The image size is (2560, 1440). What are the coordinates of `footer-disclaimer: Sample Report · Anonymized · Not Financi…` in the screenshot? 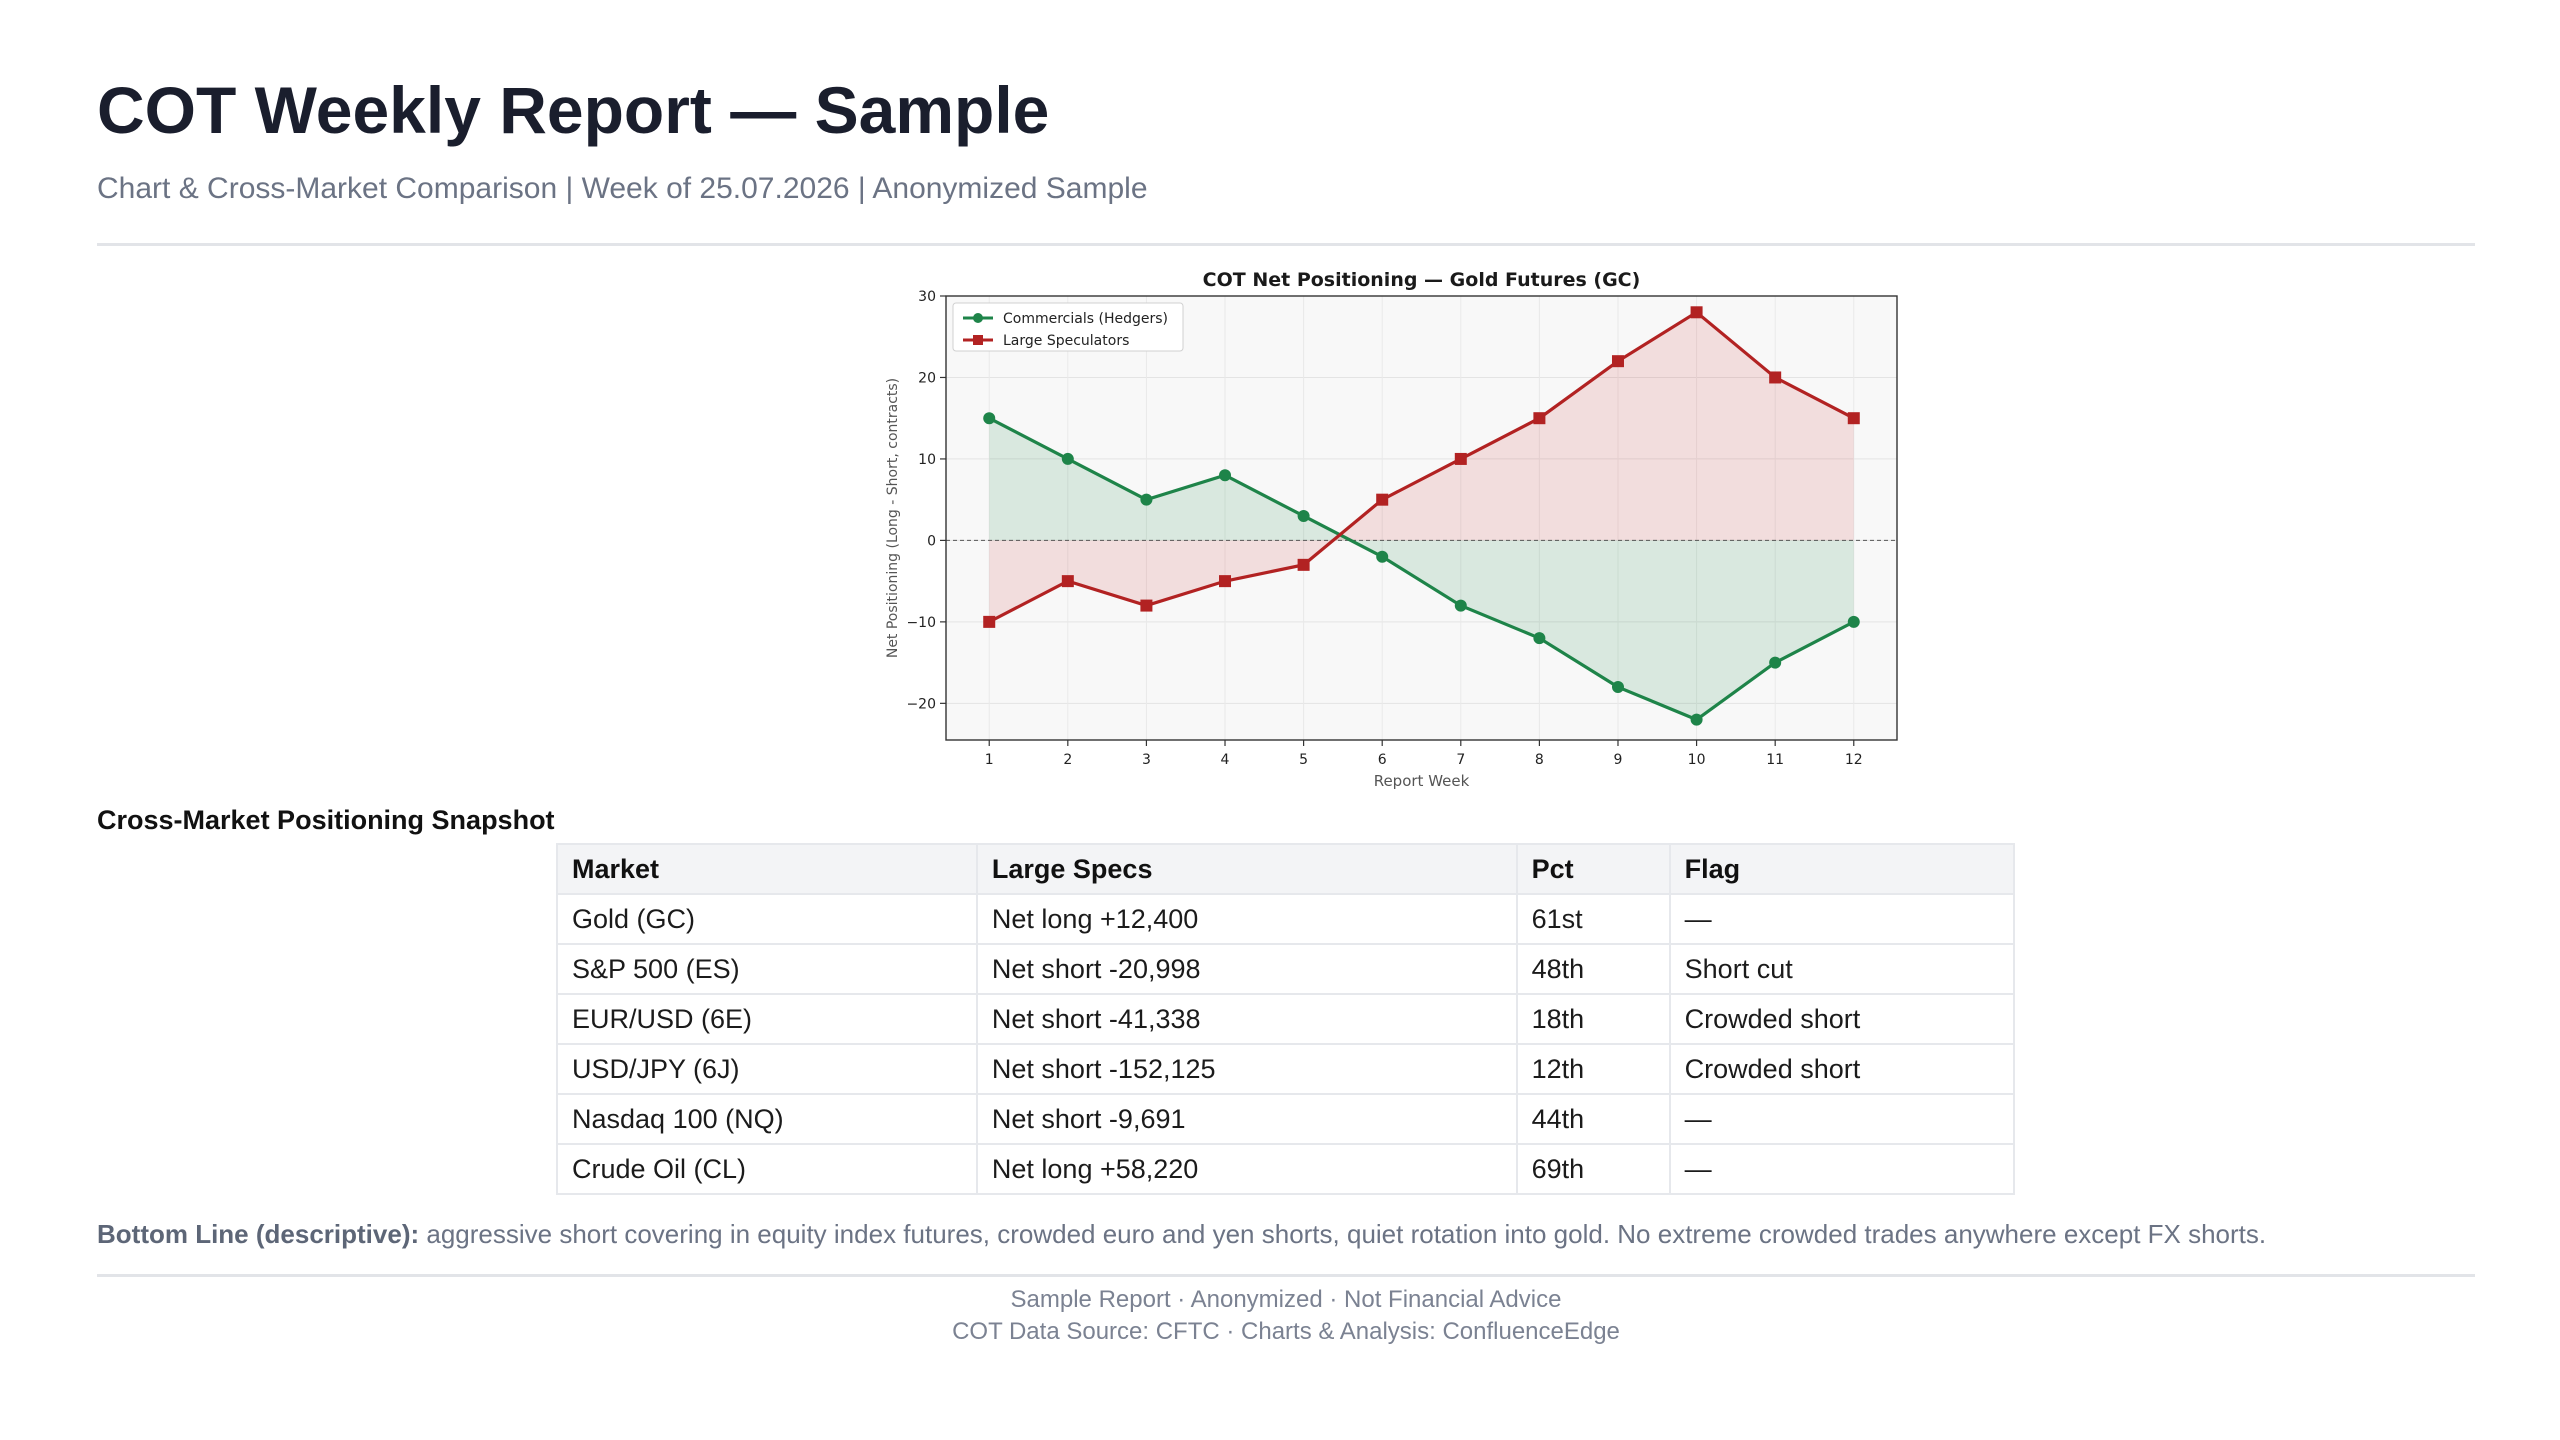 It's located at (1286, 1299).